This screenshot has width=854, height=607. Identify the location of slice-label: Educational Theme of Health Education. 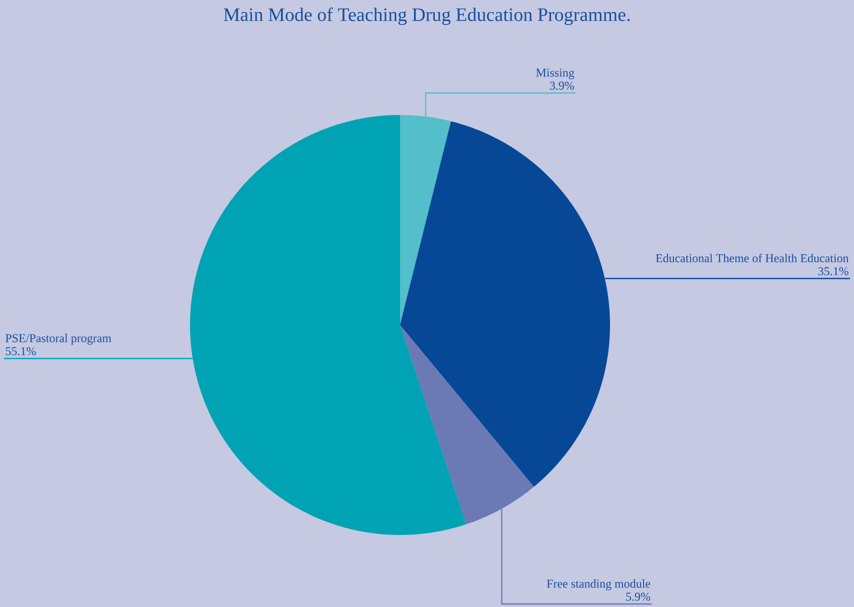
(752, 258).